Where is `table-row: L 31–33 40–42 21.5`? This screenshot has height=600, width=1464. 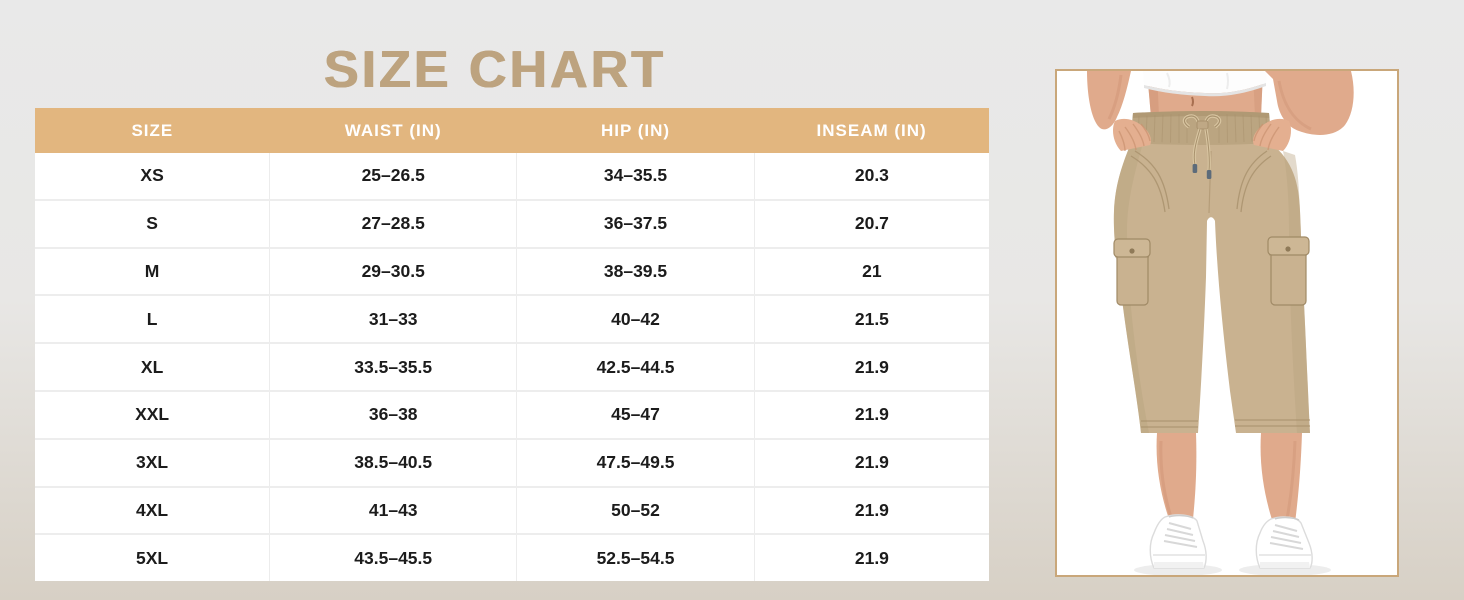
table-row: L 31–33 40–42 21.5 is located at coordinates (512, 319).